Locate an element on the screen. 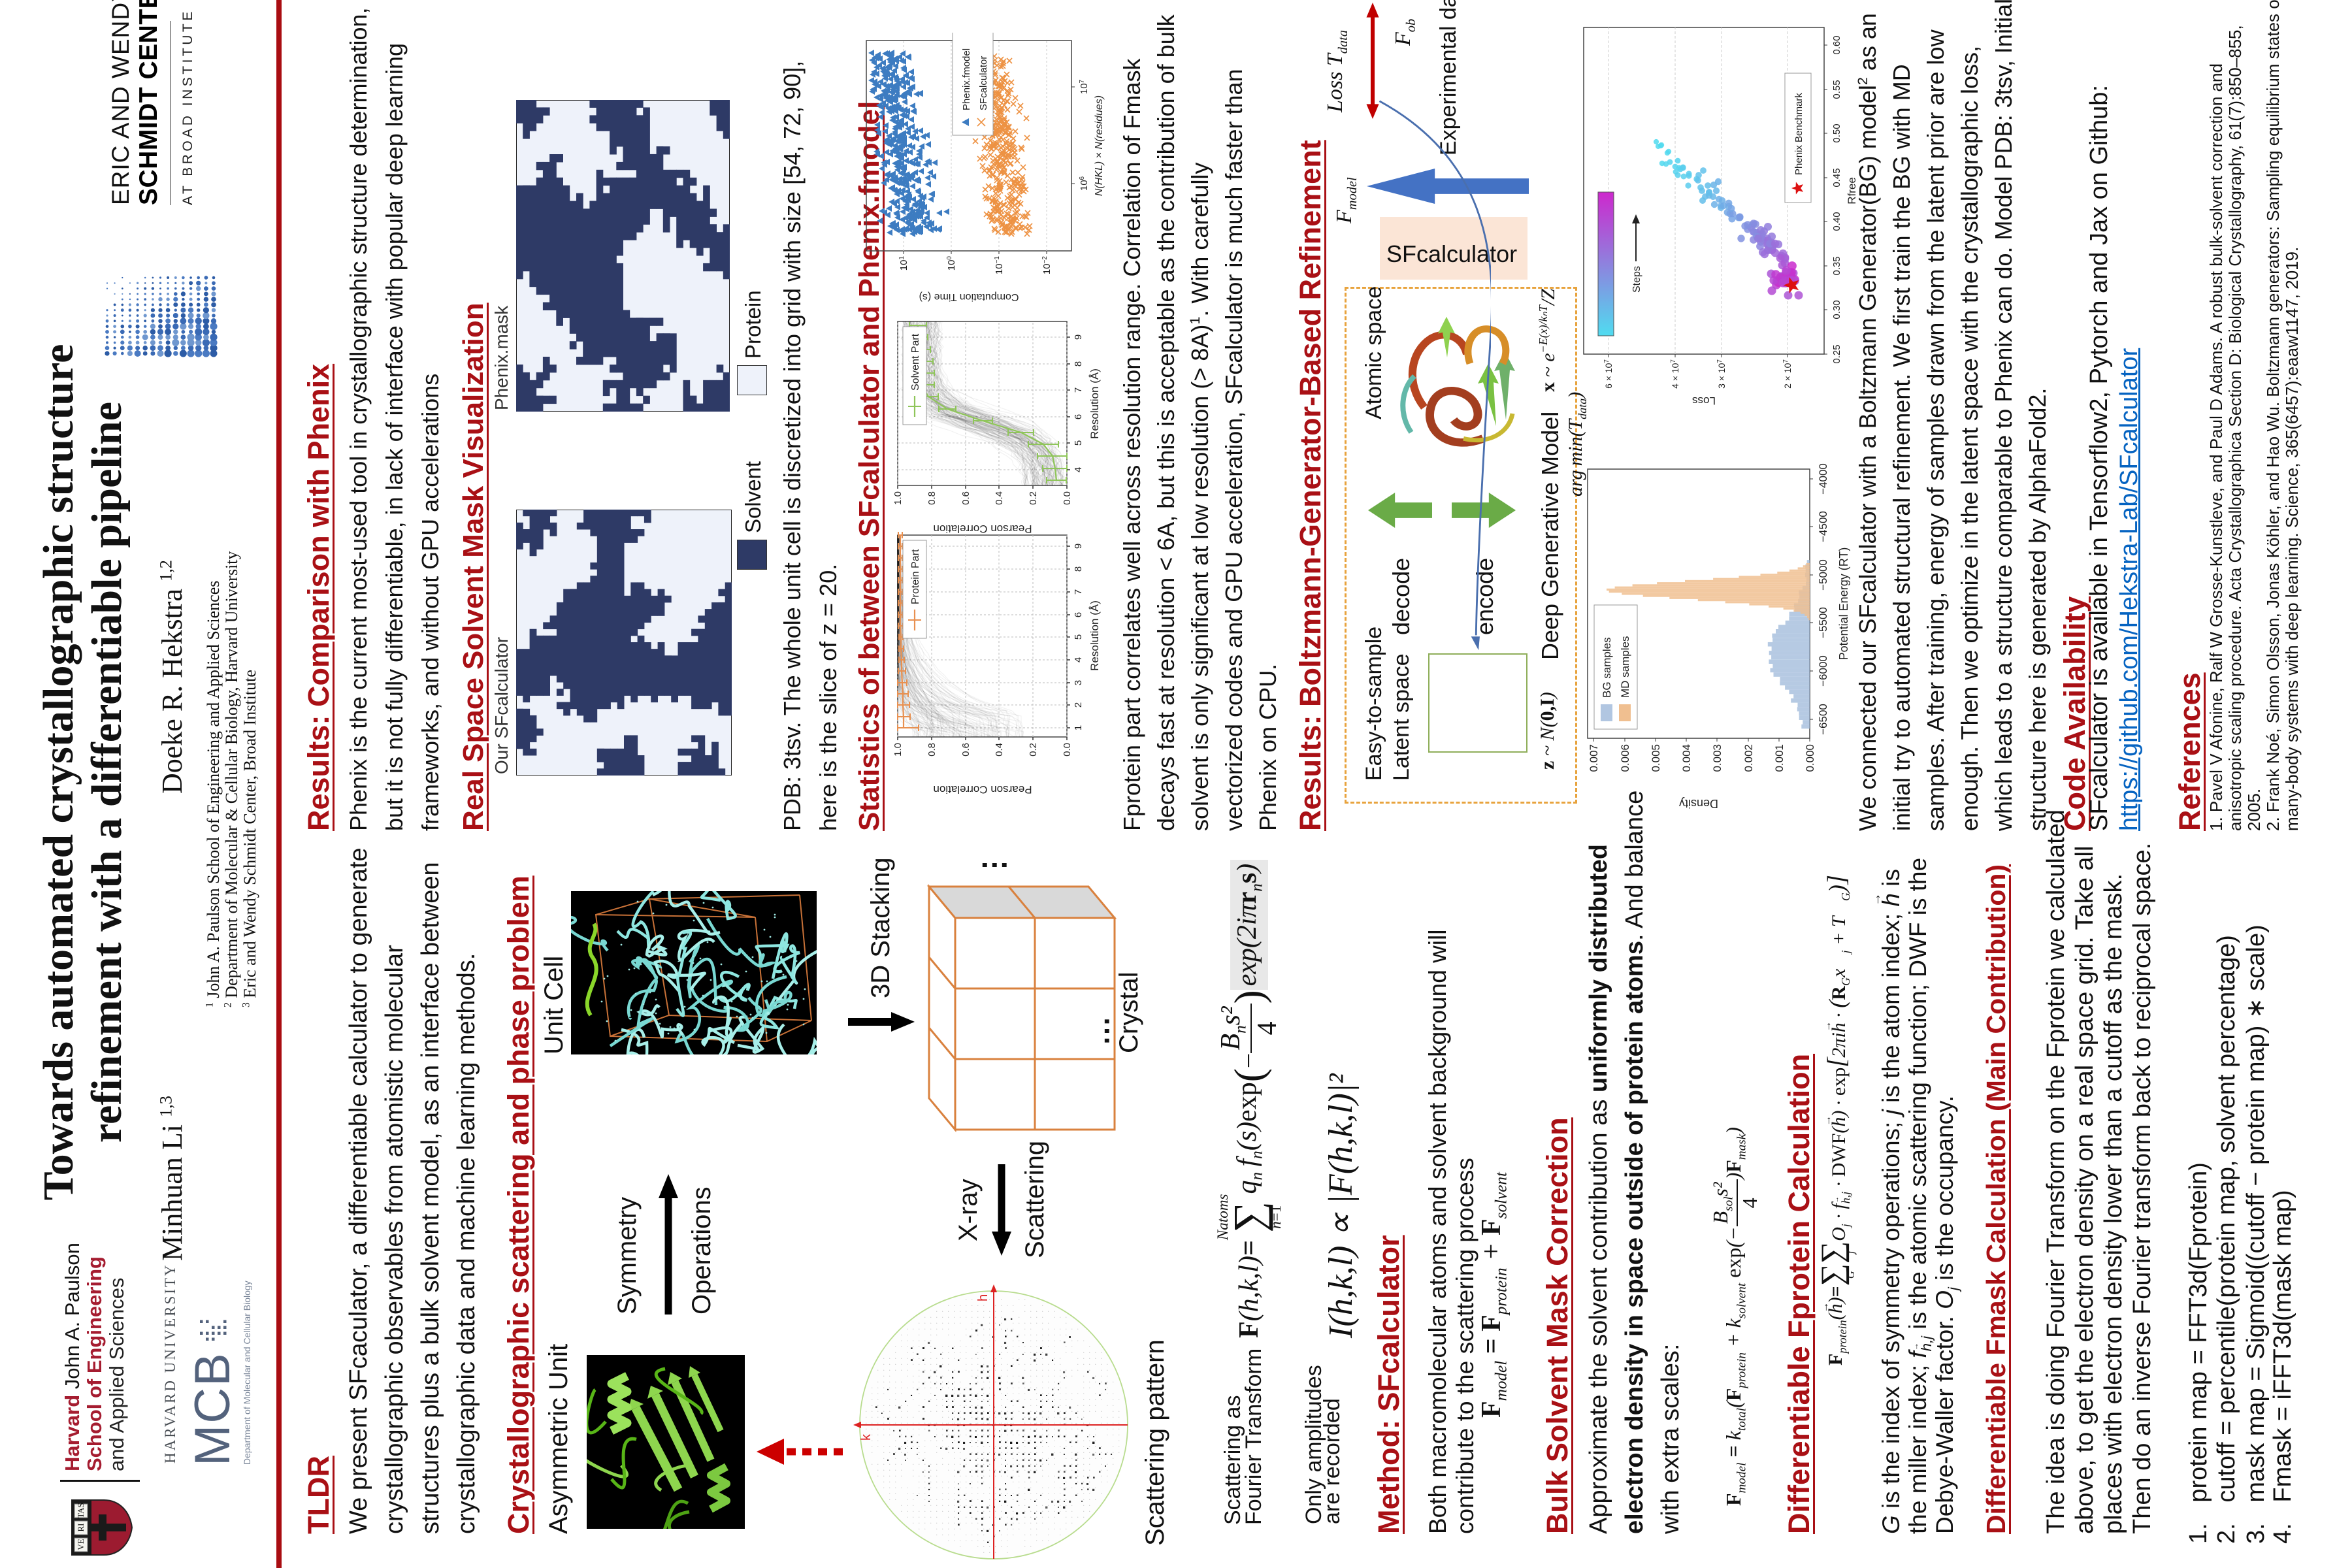  svg-text: 3 × 107 is located at coordinates (1721, 374).